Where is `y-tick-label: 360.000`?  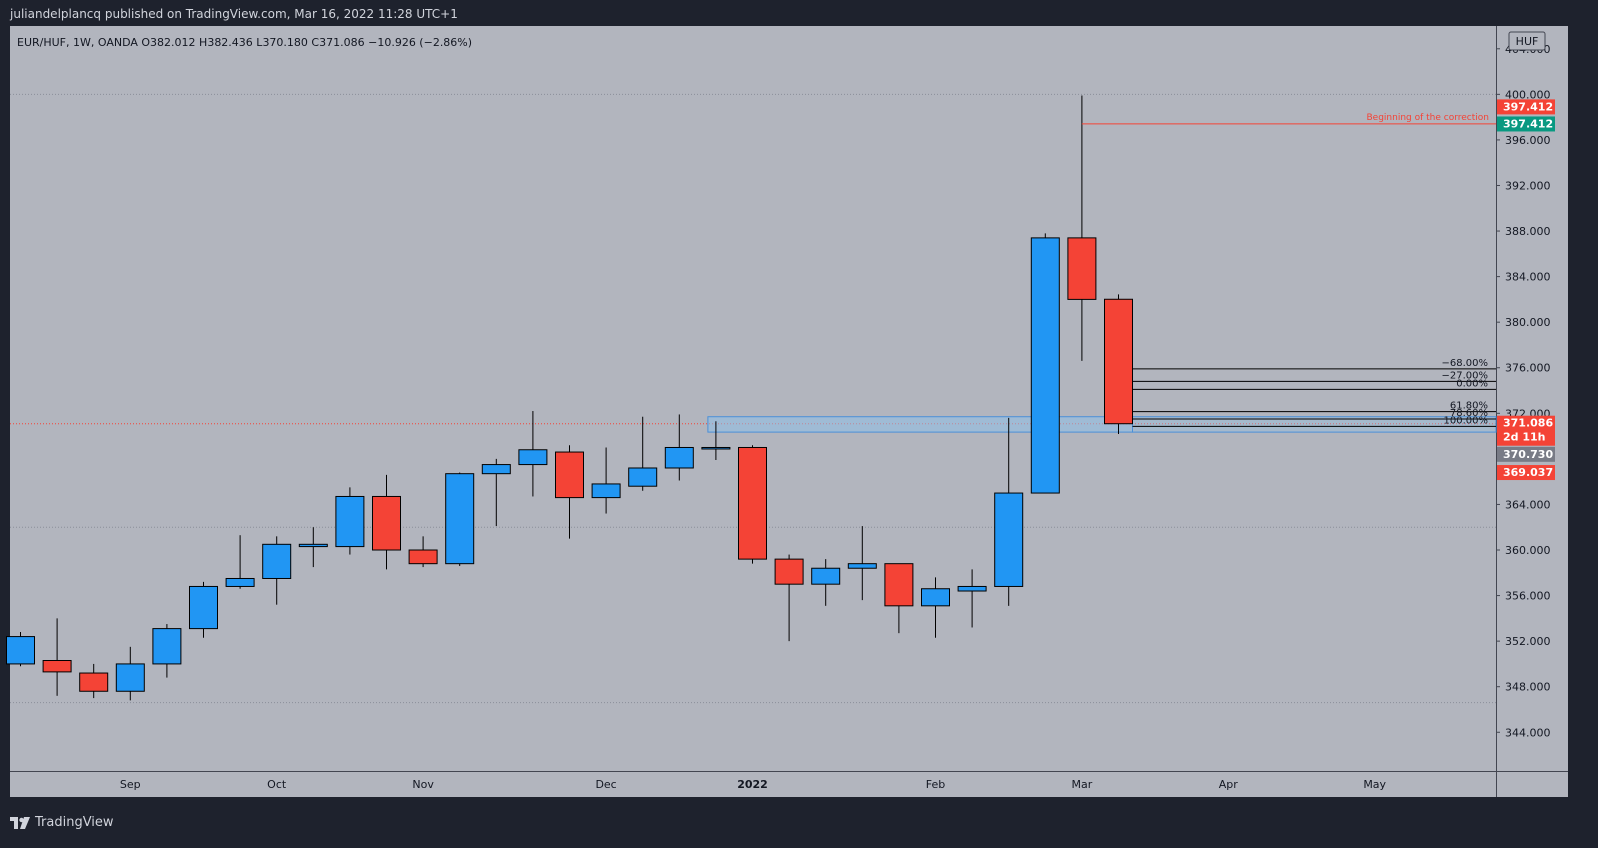 y-tick-label: 360.000 is located at coordinates (1528, 550).